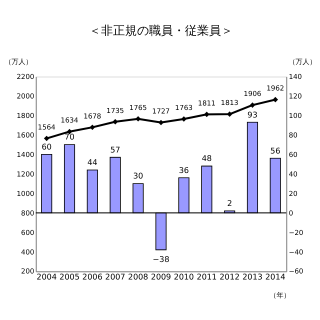  Describe the element at coordinates (47, 147) in the screenshot. I see `data-label: 60` at that location.